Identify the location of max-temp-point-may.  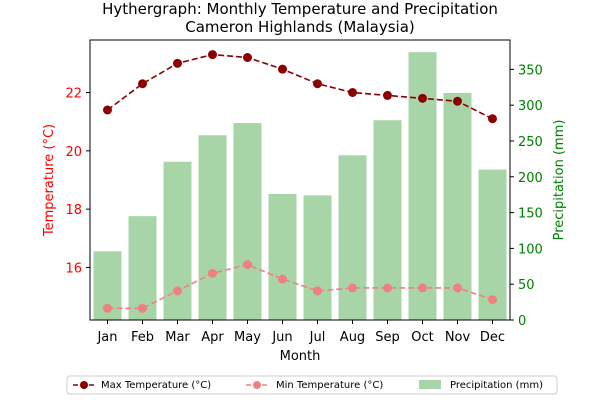
(247, 57).